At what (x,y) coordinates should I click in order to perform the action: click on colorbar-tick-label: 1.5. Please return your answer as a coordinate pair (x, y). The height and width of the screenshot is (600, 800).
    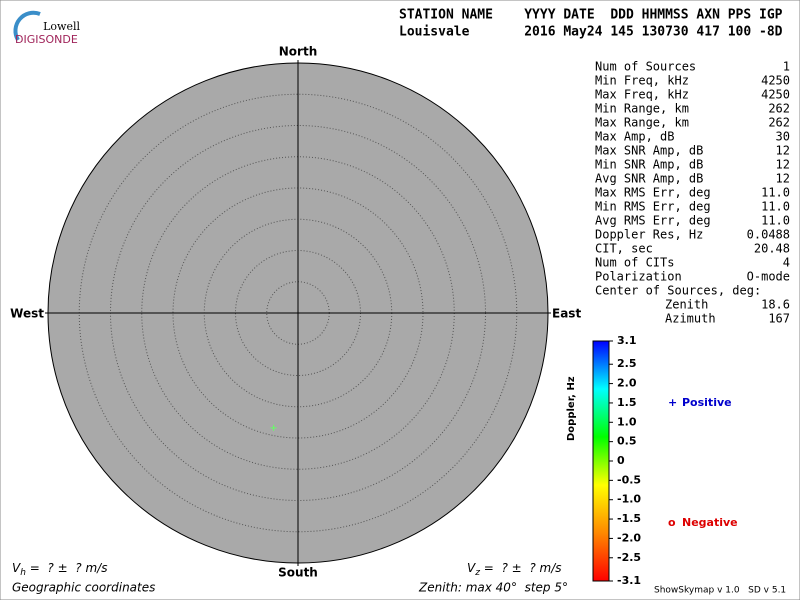
    Looking at the image, I should click on (627, 402).